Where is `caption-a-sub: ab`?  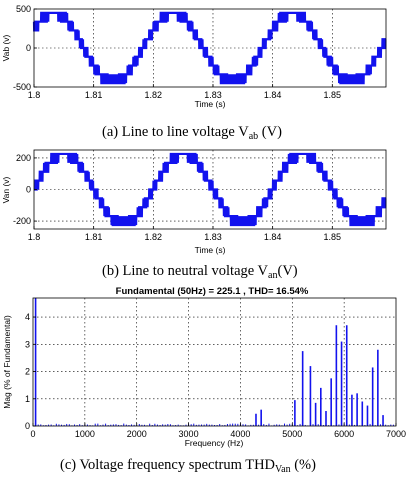 caption-a-sub: ab is located at coordinates (253, 136).